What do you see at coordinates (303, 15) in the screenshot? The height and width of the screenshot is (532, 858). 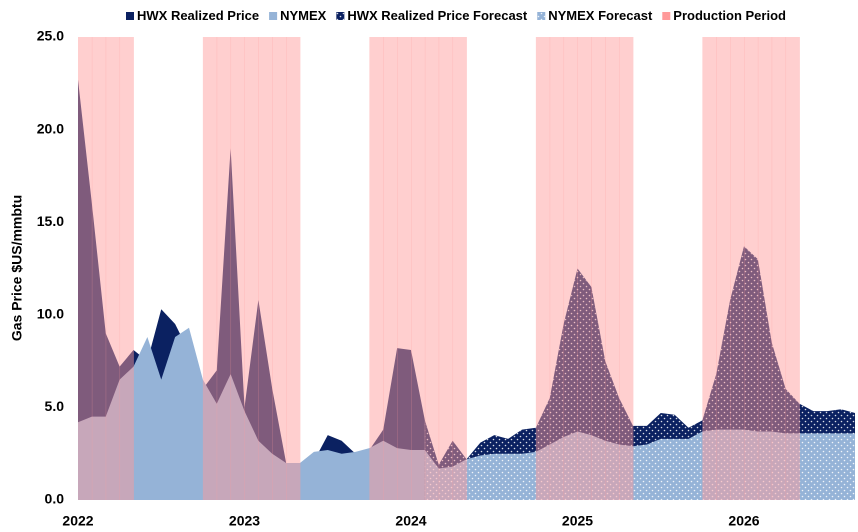 I see `legend-label: NYMEX` at bounding box center [303, 15].